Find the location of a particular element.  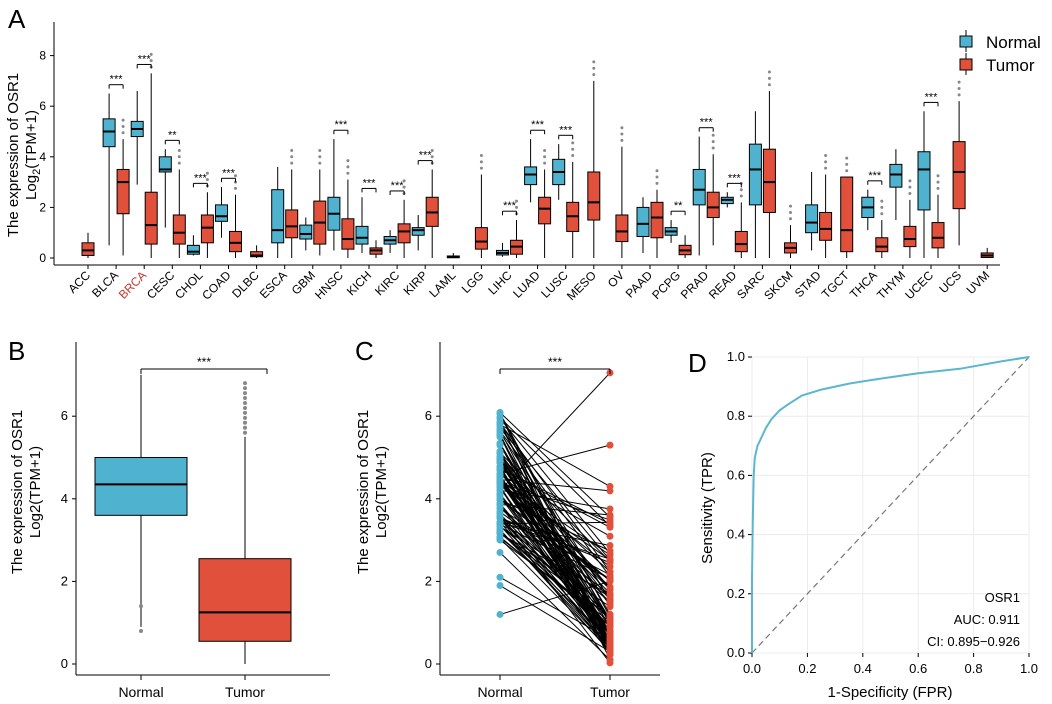

box-normal-ucec-box is located at coordinates (924, 181).